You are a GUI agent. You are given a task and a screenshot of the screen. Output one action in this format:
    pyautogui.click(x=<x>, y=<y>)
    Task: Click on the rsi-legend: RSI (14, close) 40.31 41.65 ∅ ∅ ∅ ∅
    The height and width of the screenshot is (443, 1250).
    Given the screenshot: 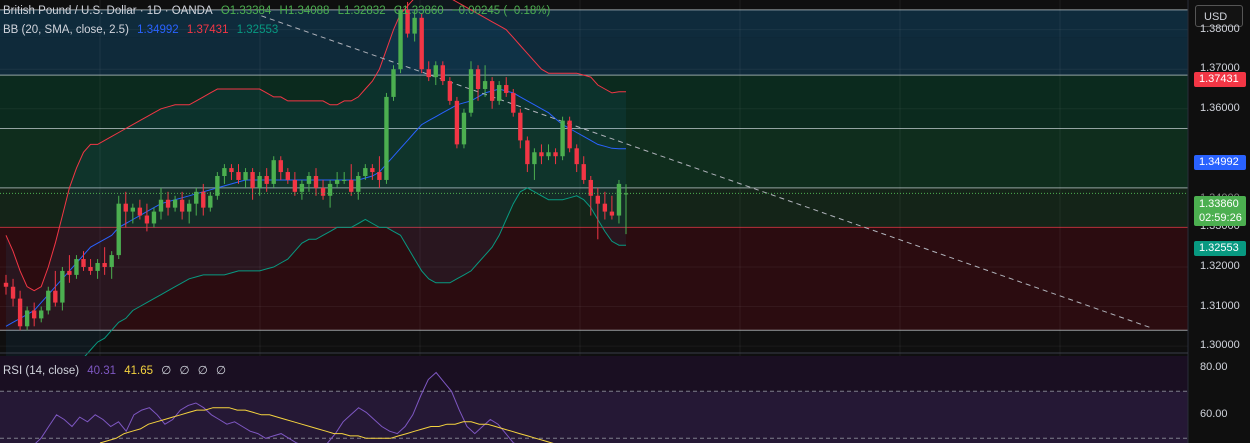 What is the action you would take?
    pyautogui.click(x=117, y=370)
    